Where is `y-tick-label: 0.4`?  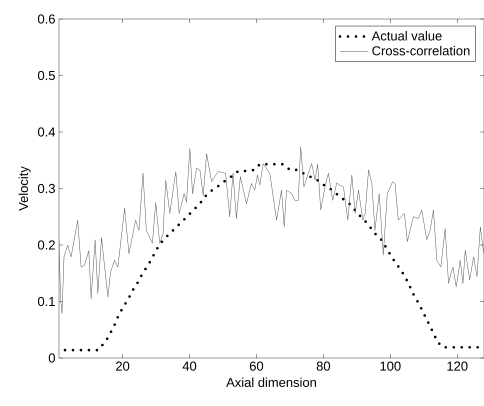 y-tick-label: 0.4 is located at coordinates (47, 132).